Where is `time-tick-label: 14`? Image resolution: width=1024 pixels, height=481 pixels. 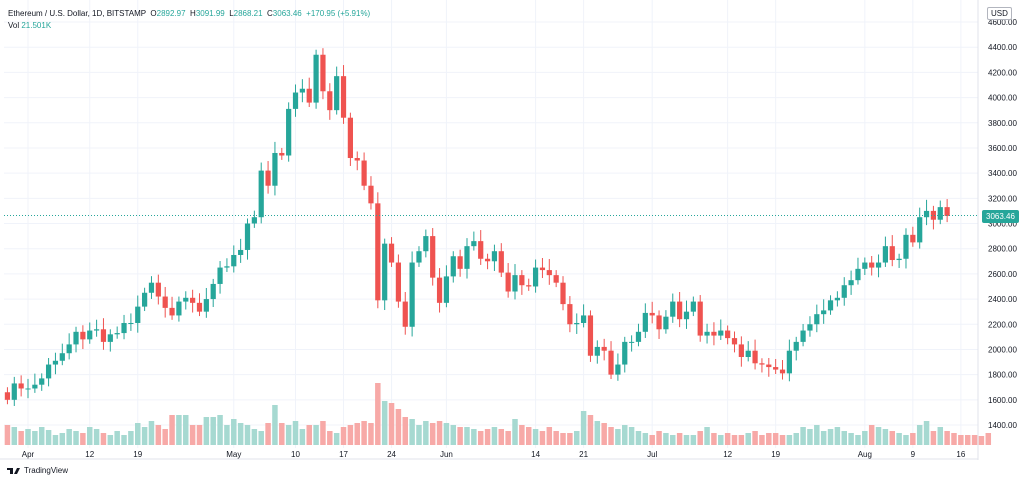 time-tick-label: 14 is located at coordinates (535, 454).